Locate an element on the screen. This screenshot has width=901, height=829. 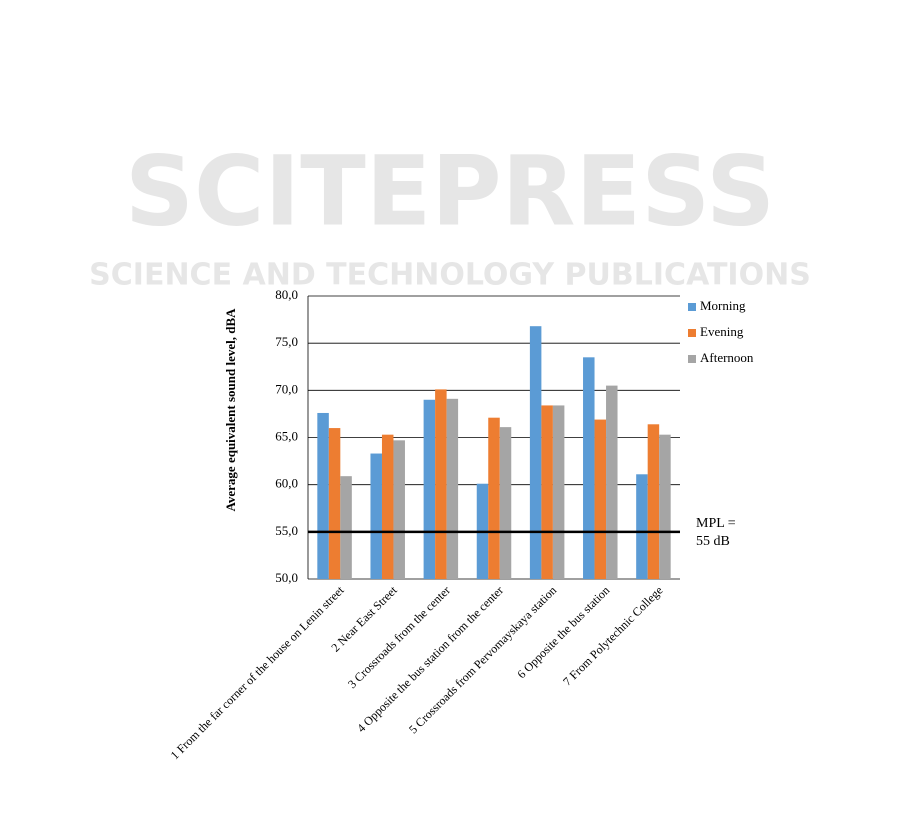
x-tick-label: 7 From Polytechnic College is located at coordinates (612, 635).